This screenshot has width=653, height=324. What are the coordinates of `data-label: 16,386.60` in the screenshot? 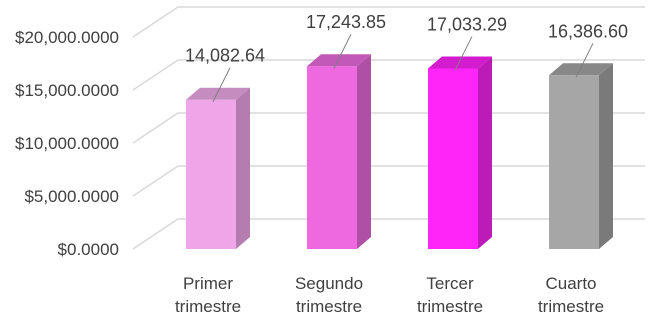 It's located at (588, 31).